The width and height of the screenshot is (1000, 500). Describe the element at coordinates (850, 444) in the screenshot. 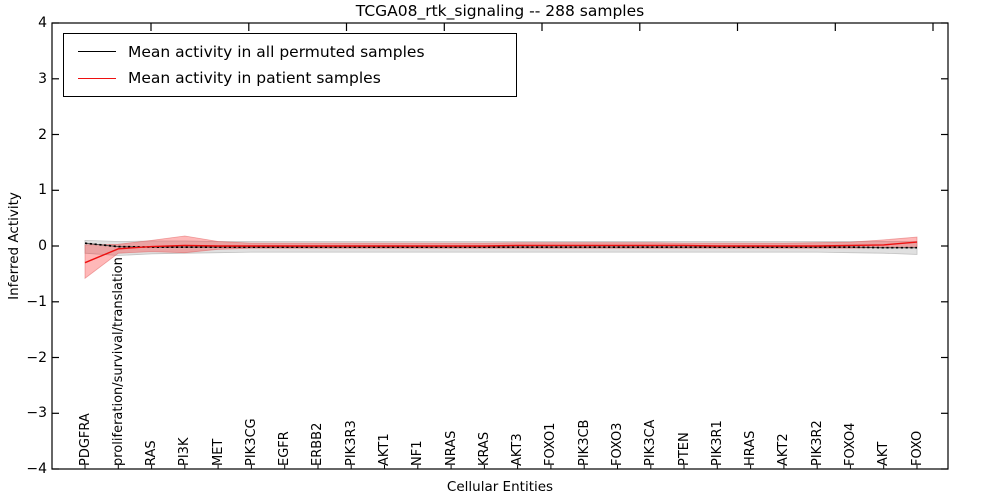

I see `x-tick-label: FOXO4` at that location.